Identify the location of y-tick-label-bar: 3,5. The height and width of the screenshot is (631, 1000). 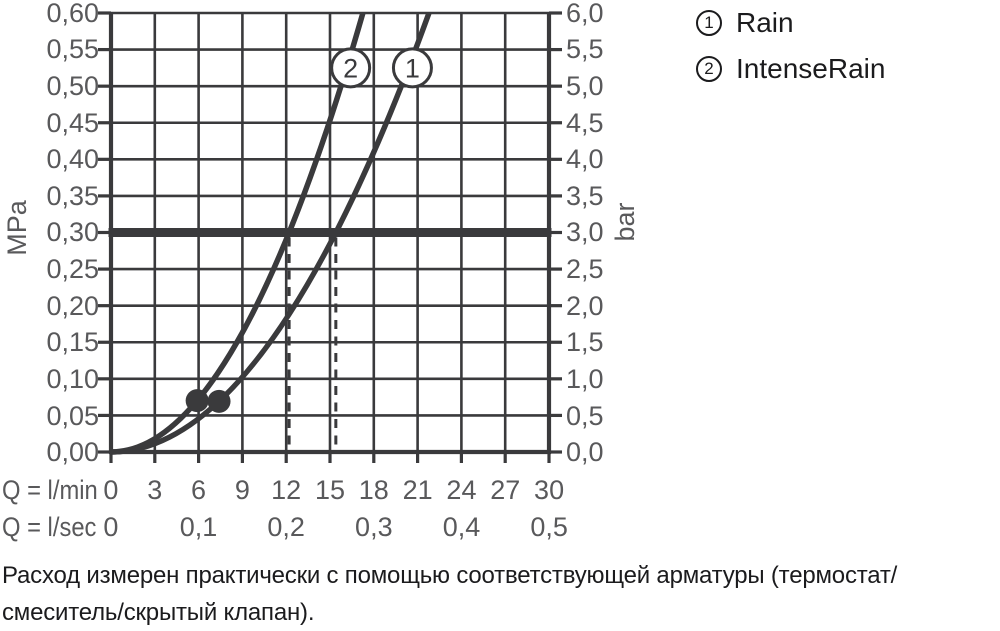
(585, 195).